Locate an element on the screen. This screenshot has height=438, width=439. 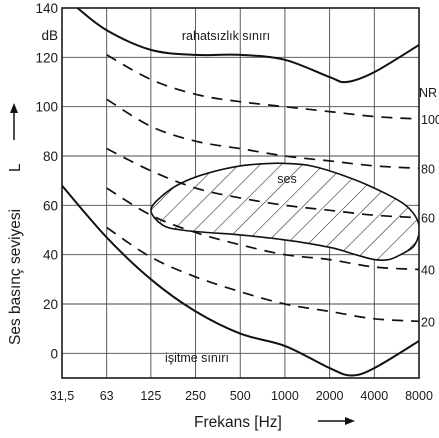
y-tick-120: 120 is located at coordinates (46, 57).